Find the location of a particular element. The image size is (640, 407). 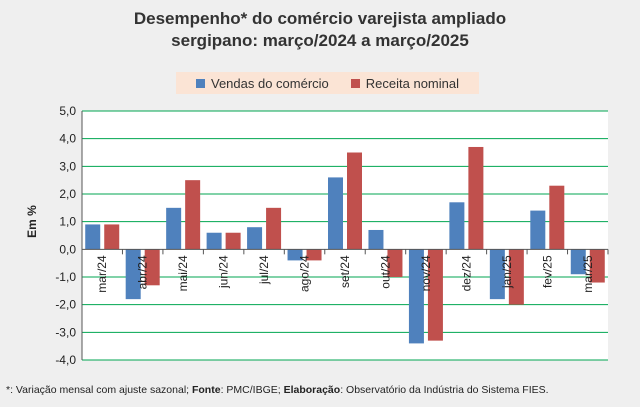

y-tick-label: 3,0 is located at coordinates (67, 166).